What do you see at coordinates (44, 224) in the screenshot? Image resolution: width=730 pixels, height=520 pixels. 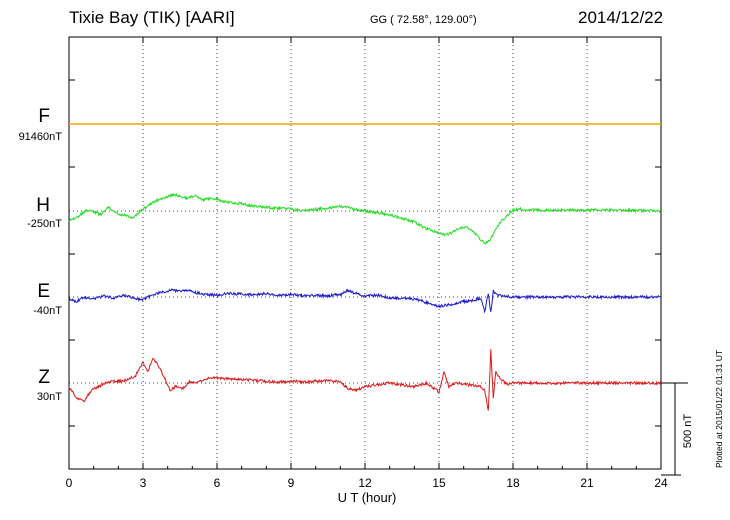 I see `channel-h-baseline: -250nT` at bounding box center [44, 224].